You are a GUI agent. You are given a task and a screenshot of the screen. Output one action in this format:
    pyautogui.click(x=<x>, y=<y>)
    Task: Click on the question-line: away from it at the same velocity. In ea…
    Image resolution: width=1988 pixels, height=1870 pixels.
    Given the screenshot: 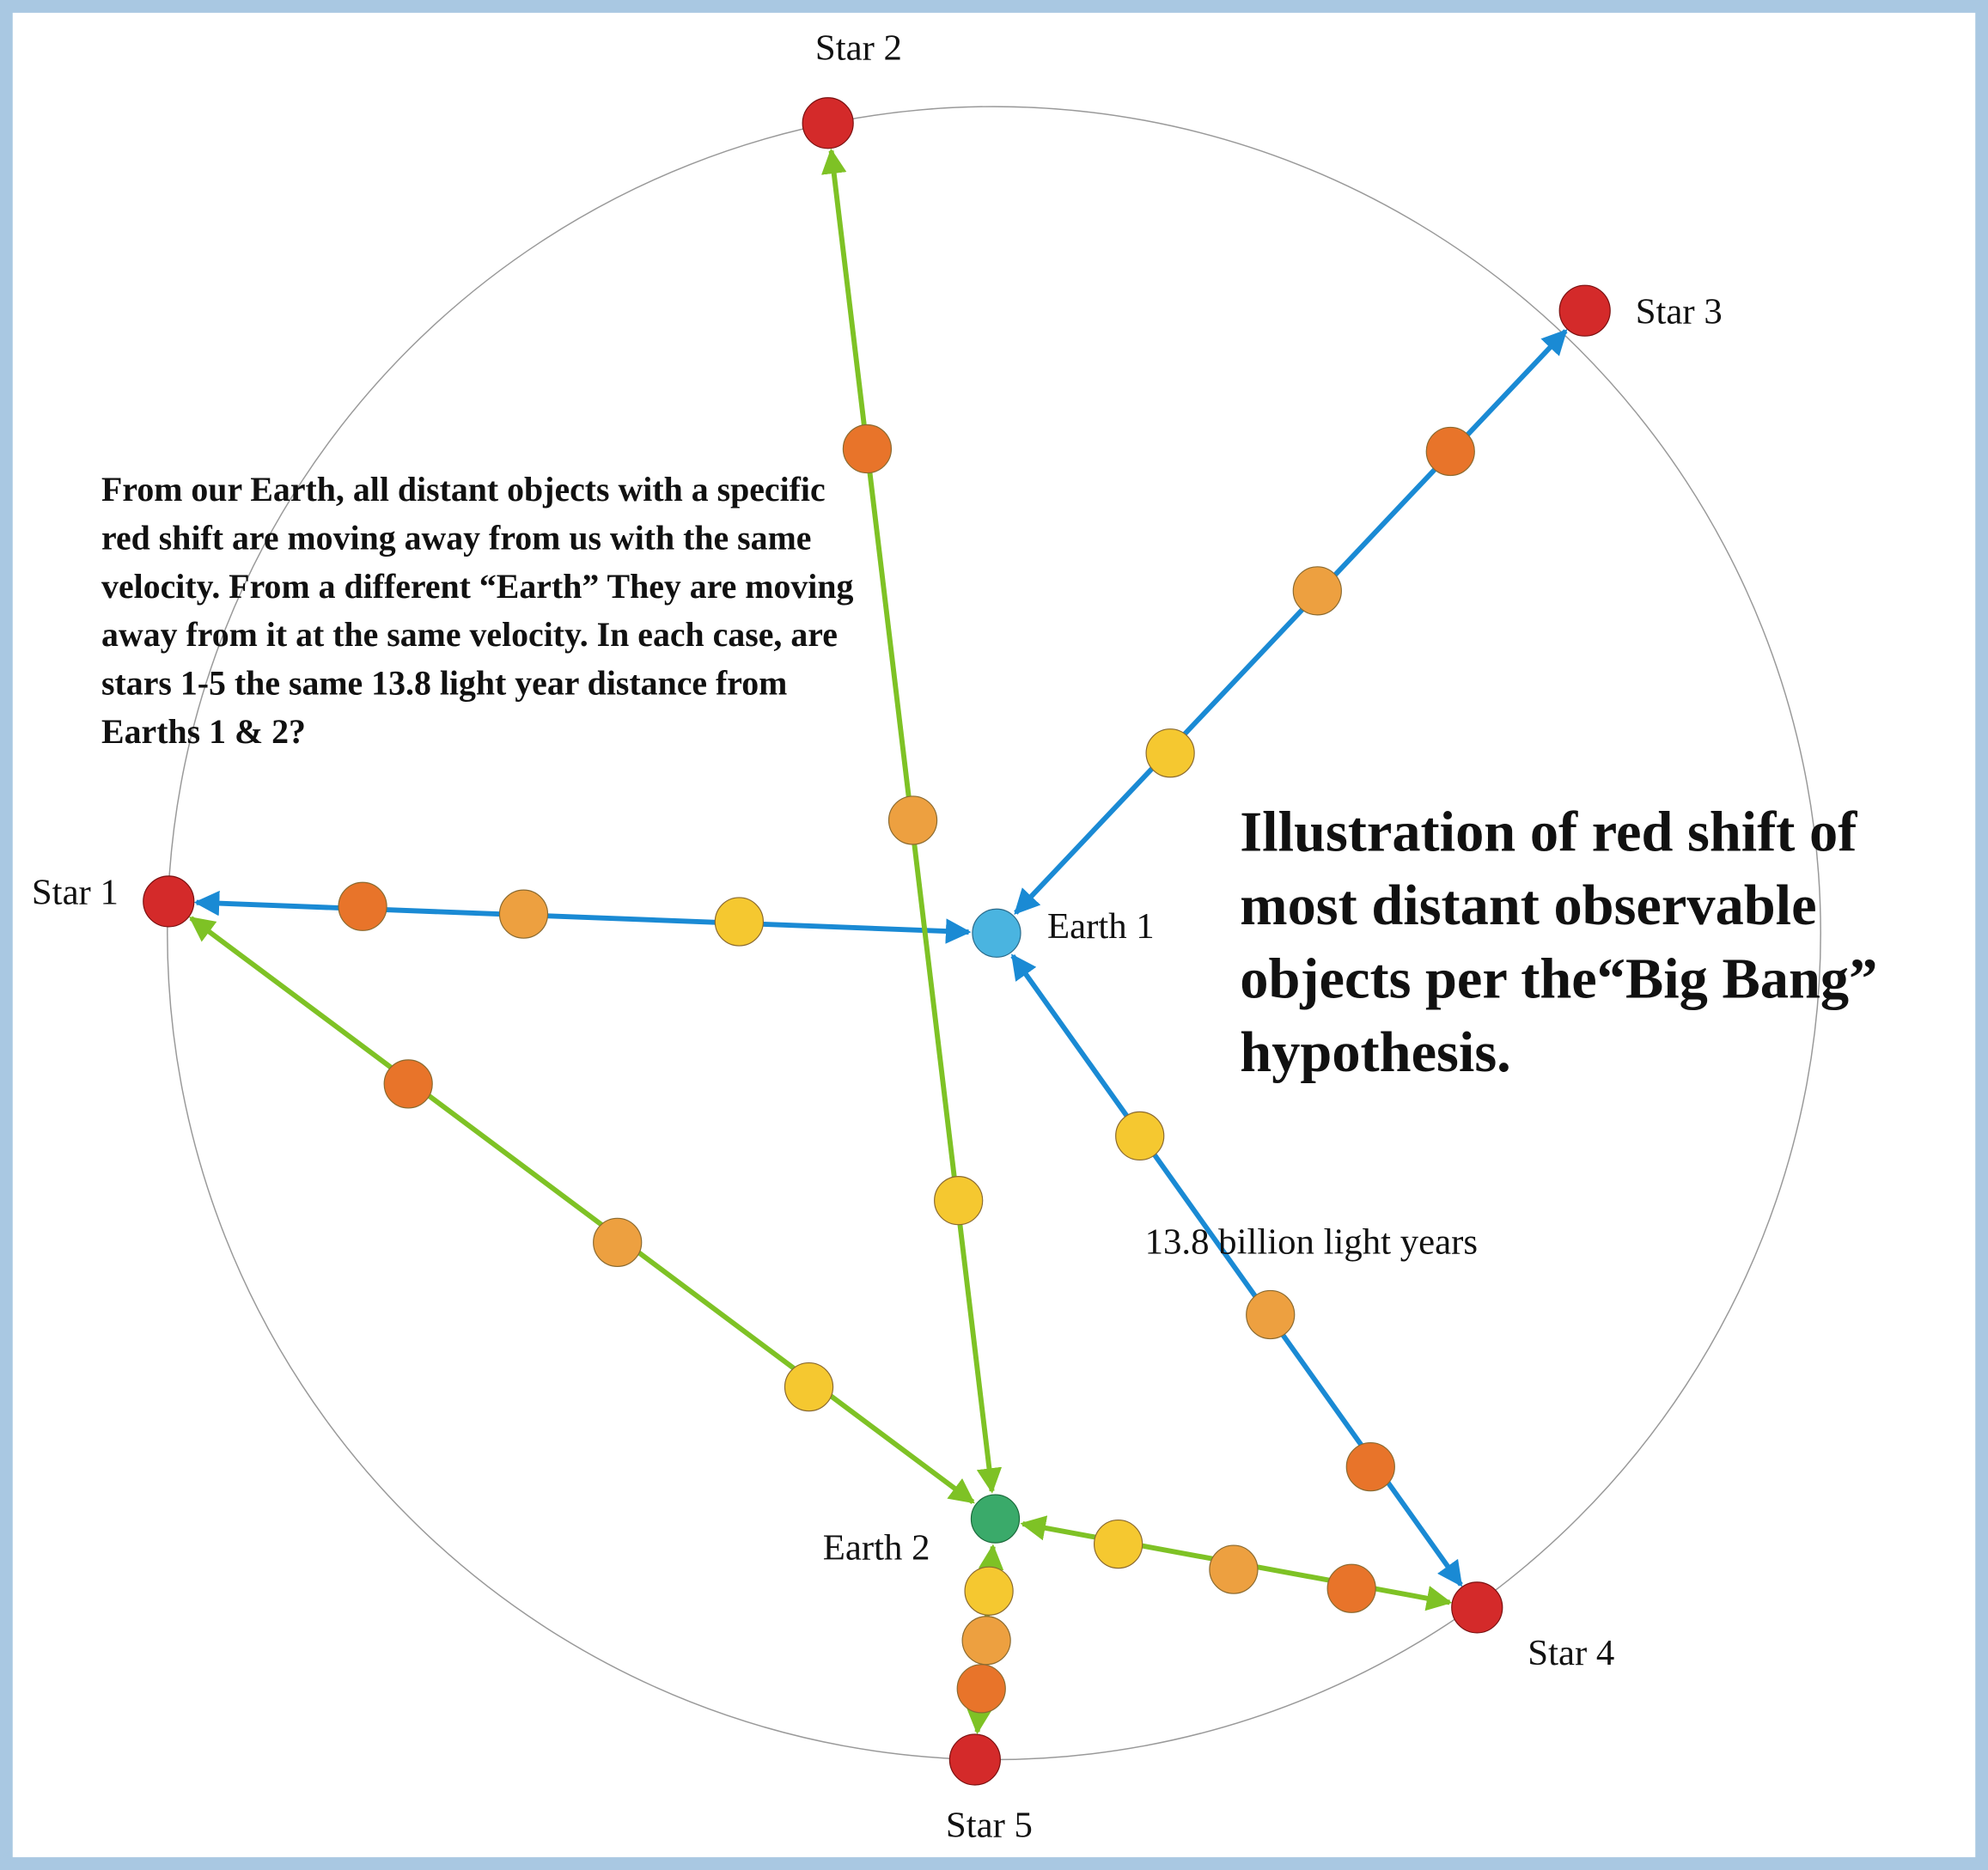 What is the action you would take?
    pyautogui.click(x=469, y=634)
    